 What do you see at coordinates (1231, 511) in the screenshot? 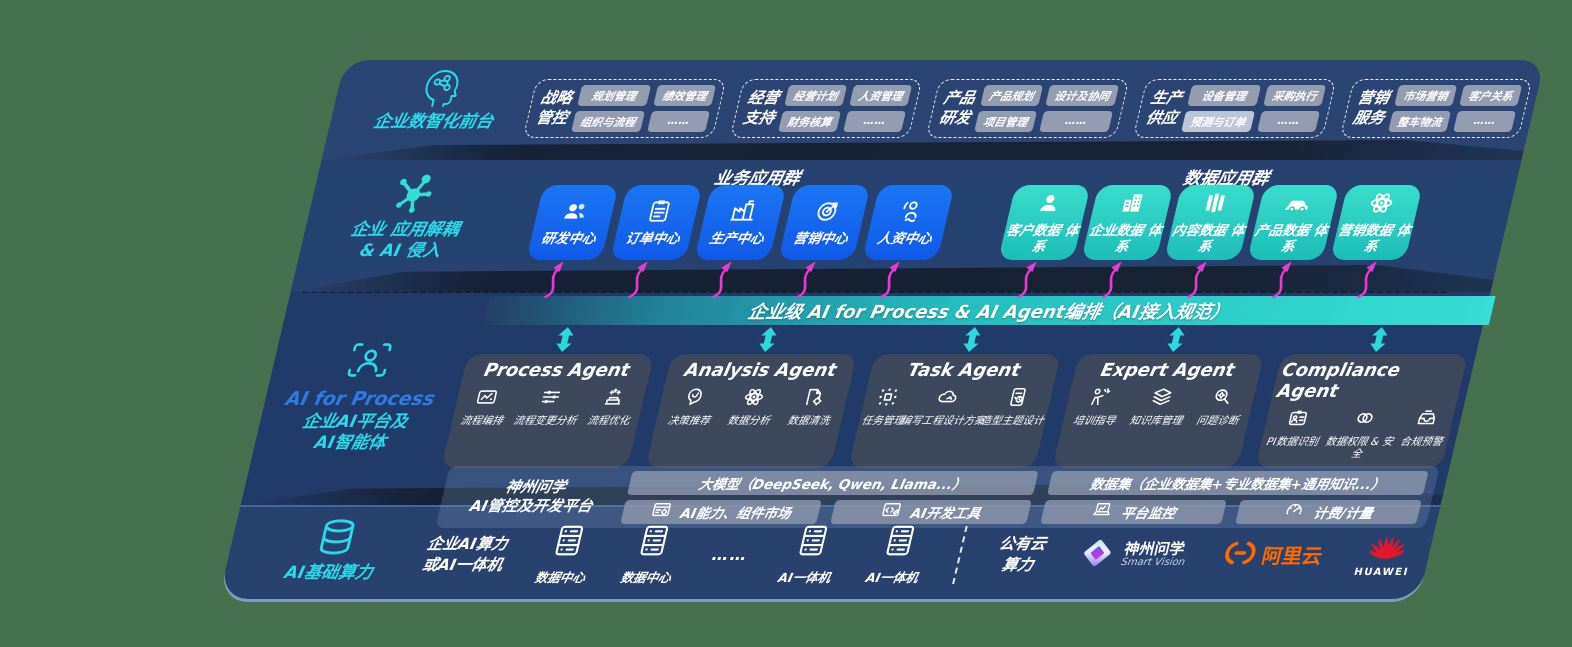
I see `dataset-cells: 平台监控 计费/计量` at bounding box center [1231, 511].